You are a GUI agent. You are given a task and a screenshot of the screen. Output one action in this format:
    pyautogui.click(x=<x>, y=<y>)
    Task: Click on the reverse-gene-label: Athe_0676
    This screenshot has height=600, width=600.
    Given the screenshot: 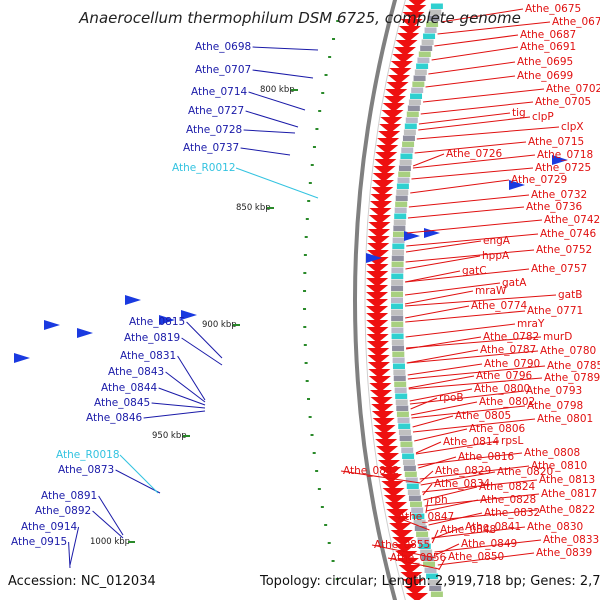 What is the action you would take?
    pyautogui.click(x=576, y=22)
    